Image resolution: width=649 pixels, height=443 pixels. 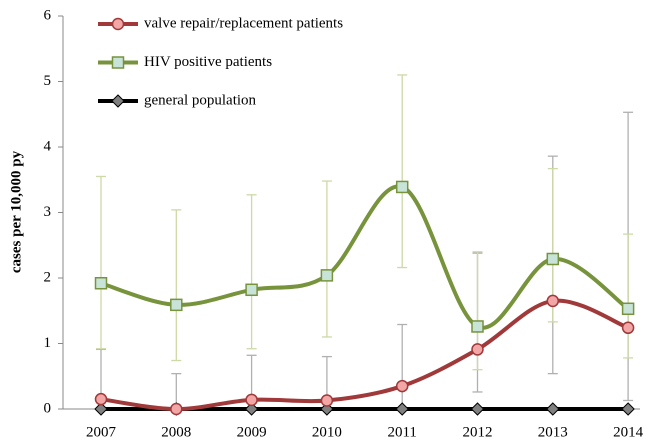 I want to click on y-tick-label: 2, so click(x=48, y=277).